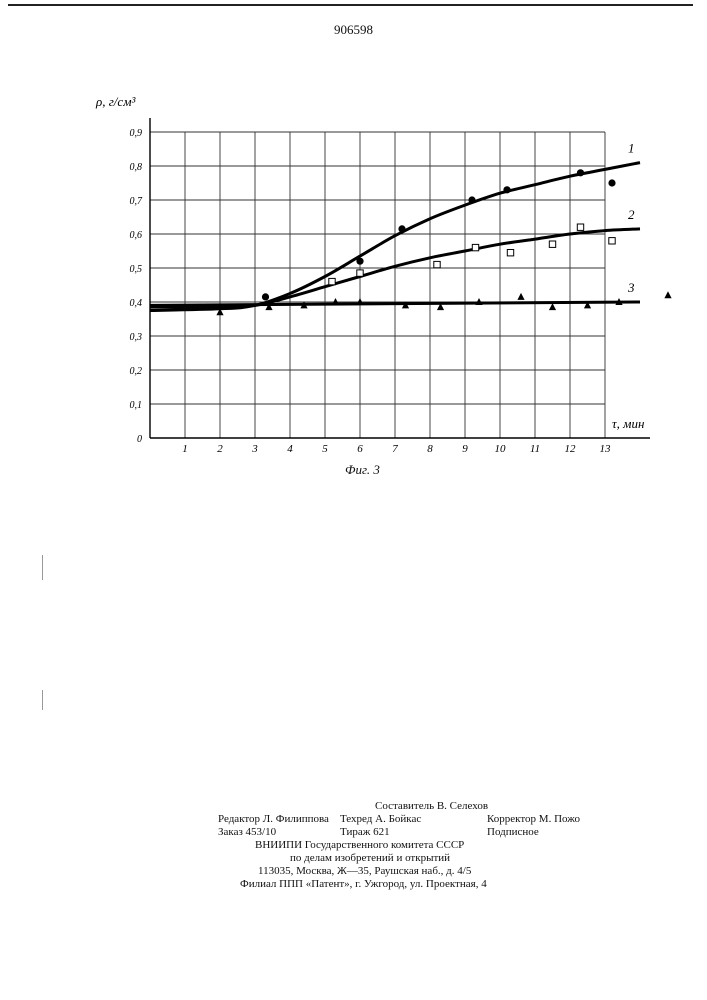 This screenshot has height=1000, width=707. I want to click on x-tick-label: 6, so click(360, 449).